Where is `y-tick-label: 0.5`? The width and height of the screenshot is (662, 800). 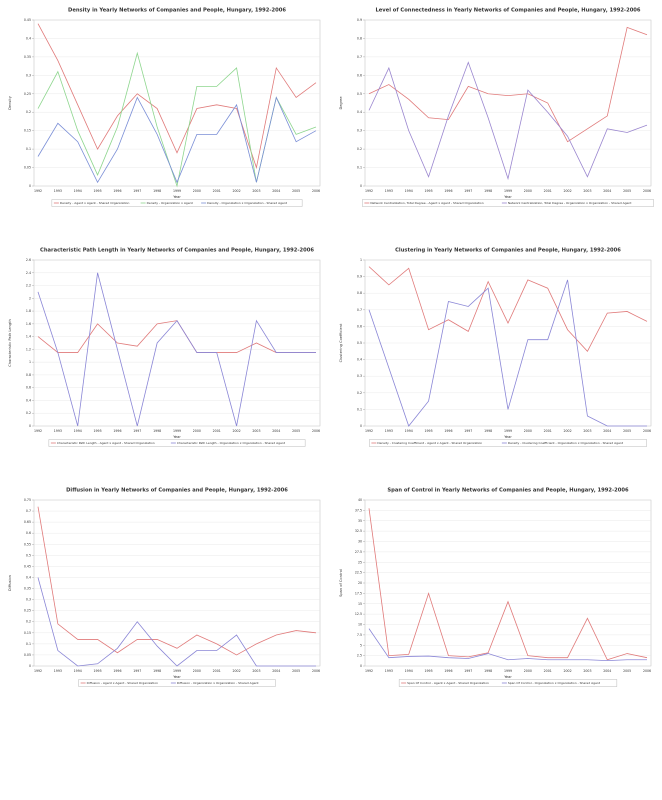 y-tick-label: 0.5 is located at coordinates (359, 94).